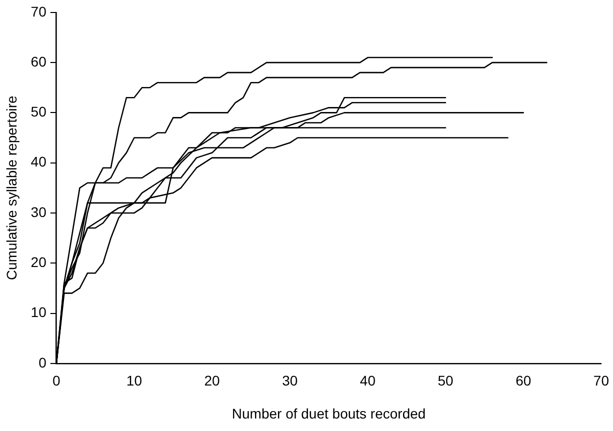  I want to click on x-tick-label: 50, so click(446, 380).